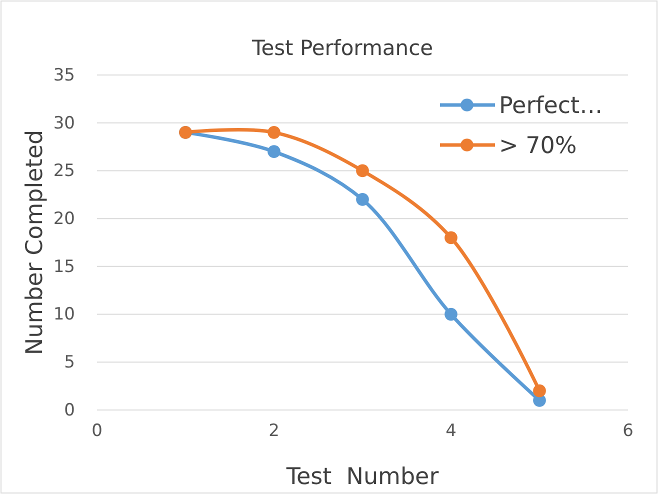  Describe the element at coordinates (451, 431) in the screenshot. I see `x-tick-label: 4` at that location.